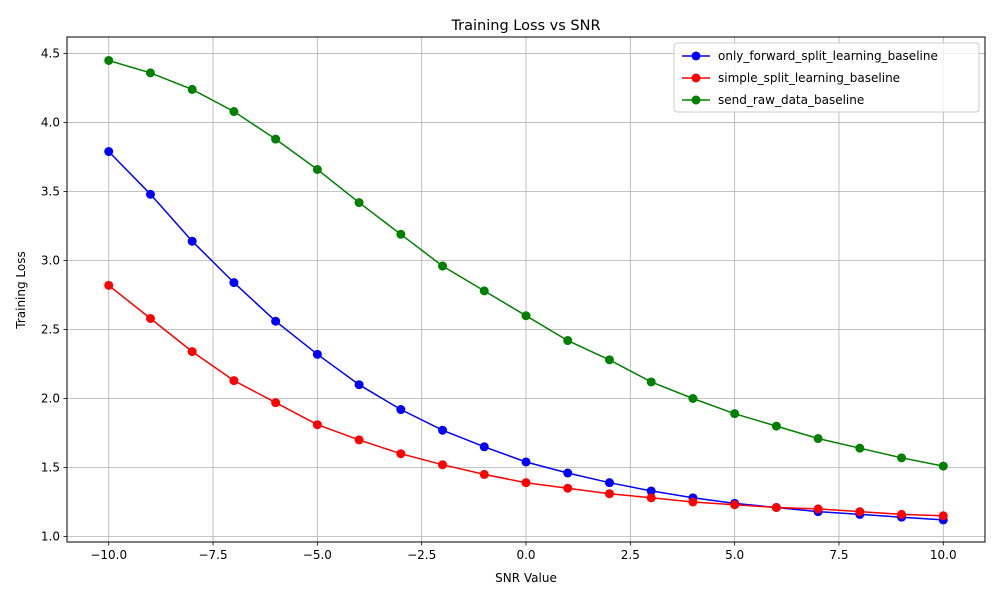 This screenshot has width=1000, height=600. Describe the element at coordinates (525, 555) in the screenshot. I see `x-tick-label: 0.0` at that location.